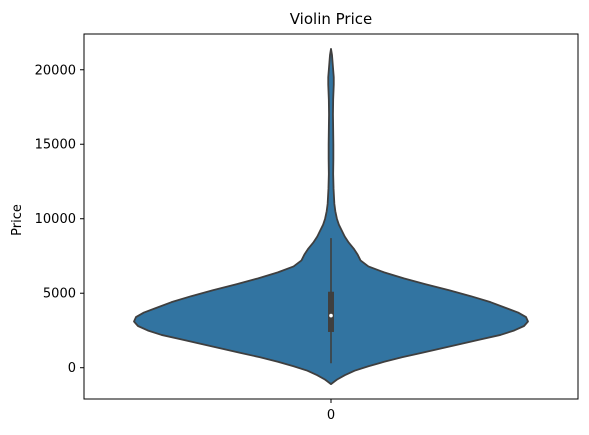 The height and width of the screenshot is (435, 589). Describe the element at coordinates (17, 220) in the screenshot. I see `y-axis-label: Price` at that location.